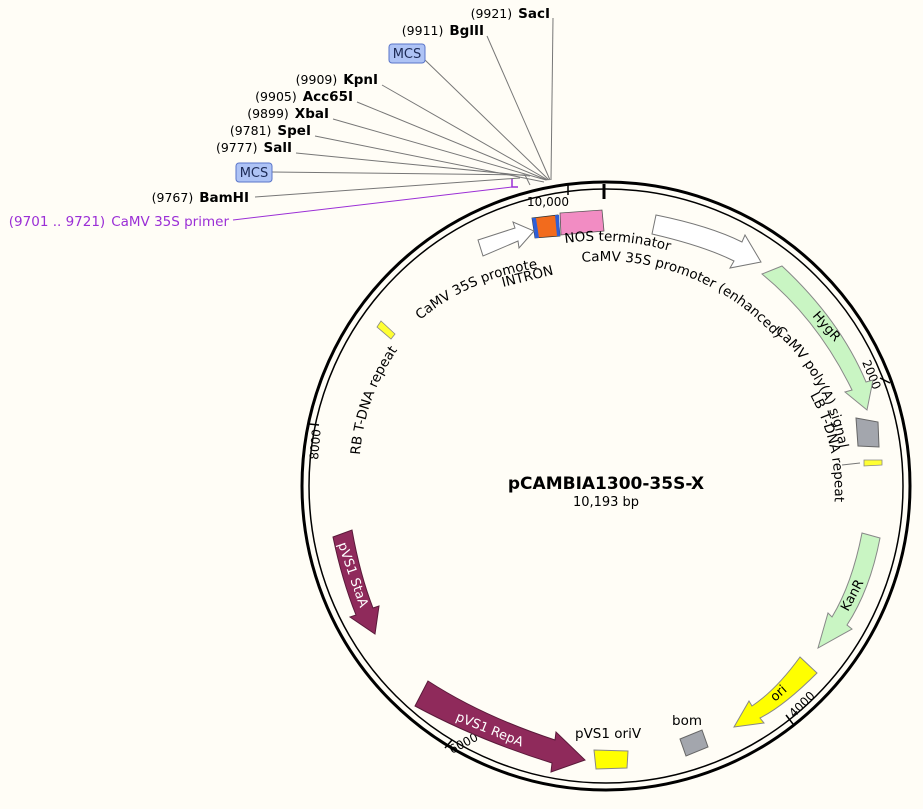 The image size is (923, 809). What do you see at coordinates (294, 131) in the screenshot?
I see `site-name: SpeI` at bounding box center [294, 131].